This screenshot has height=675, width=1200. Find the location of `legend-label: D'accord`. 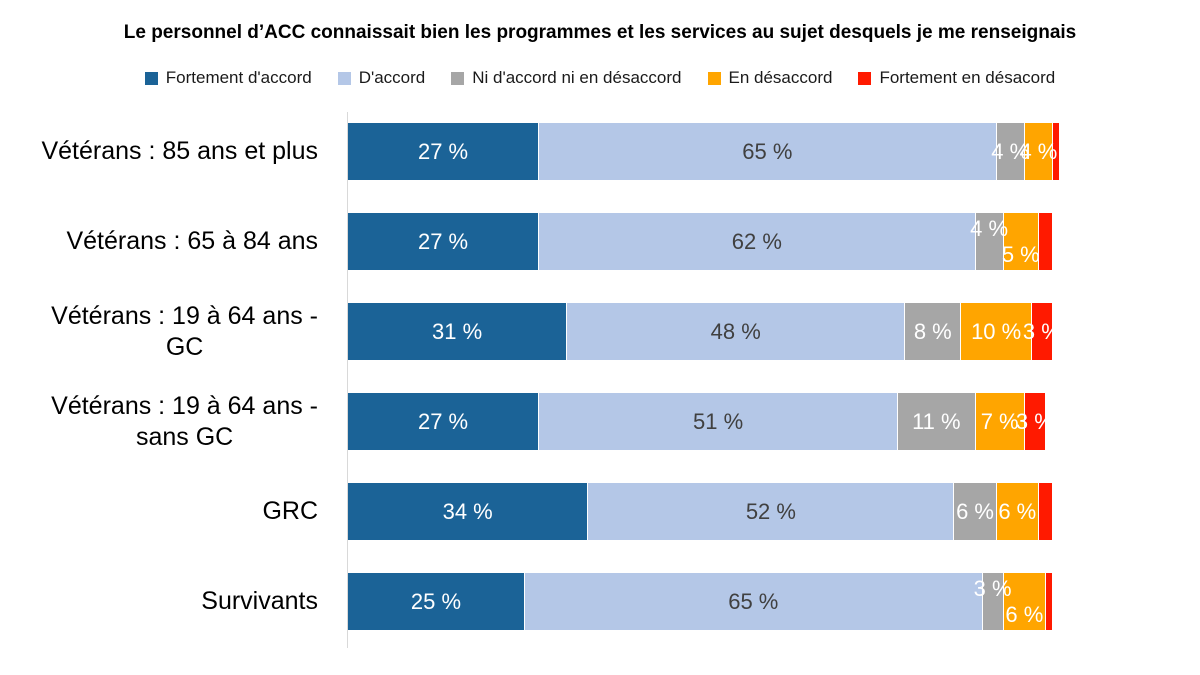

legend-label: D'accord is located at coordinates (392, 77).